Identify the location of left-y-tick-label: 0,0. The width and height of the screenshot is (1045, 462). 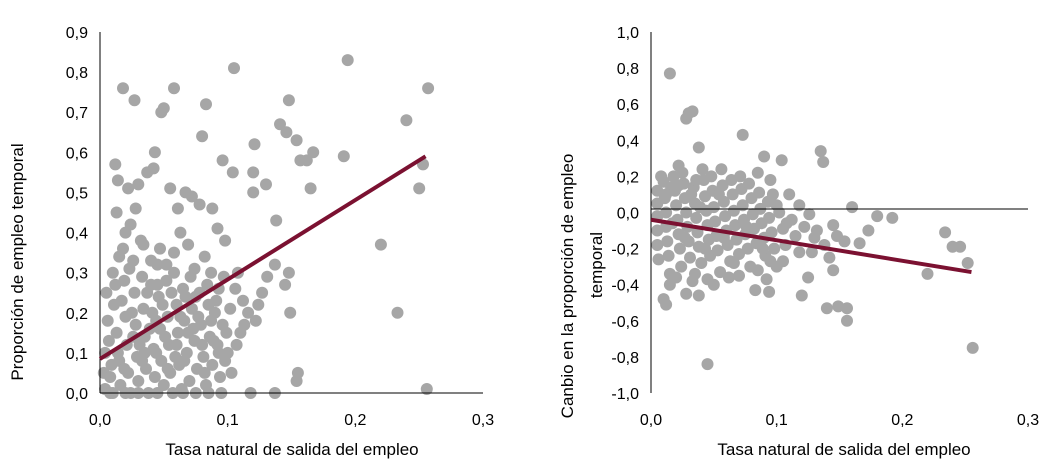
(77, 394).